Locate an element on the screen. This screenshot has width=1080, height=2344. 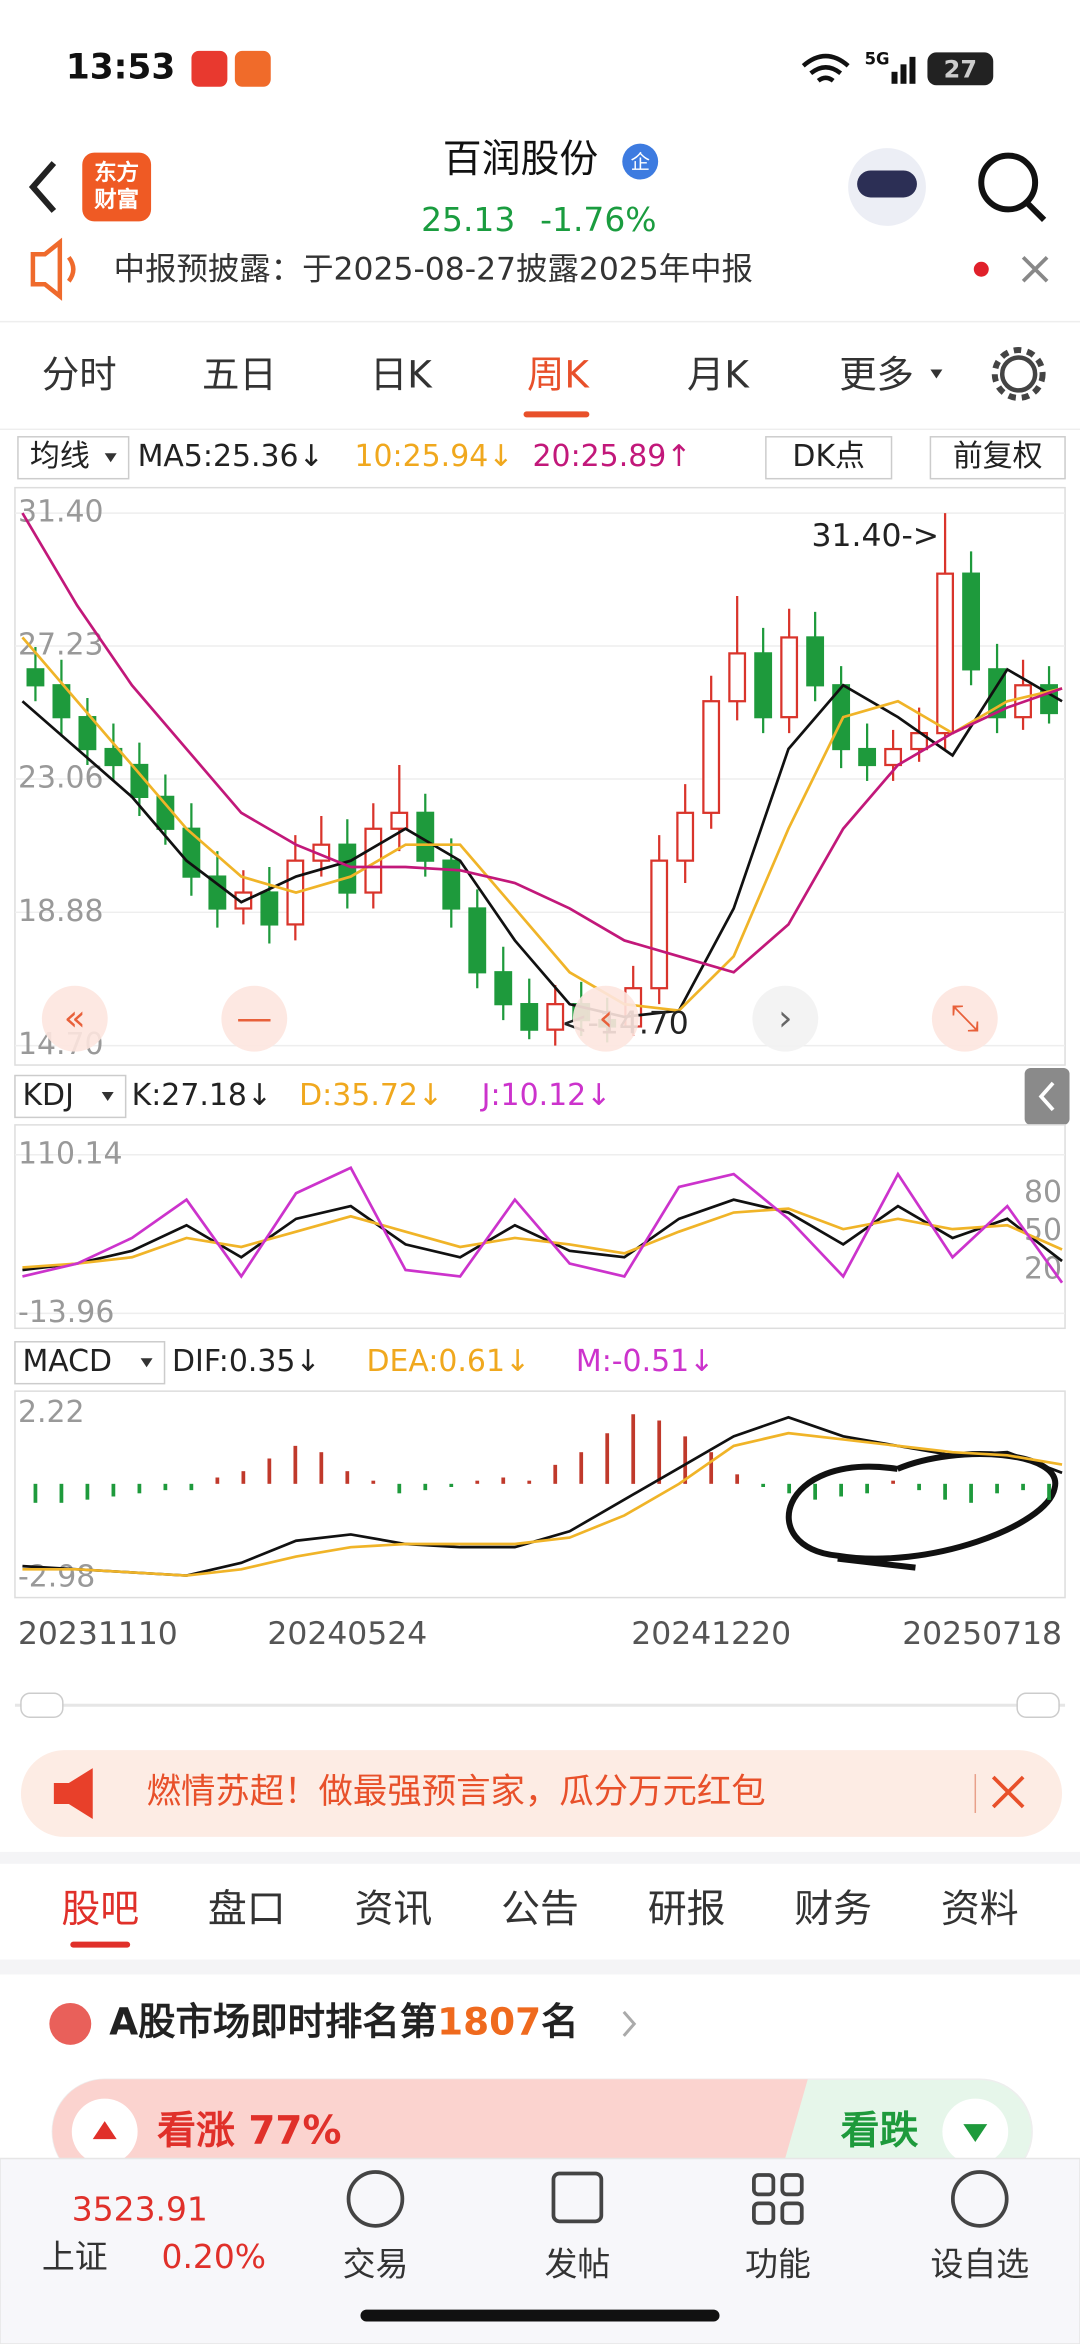
content-tab: 研报 is located at coordinates (687, 1909).